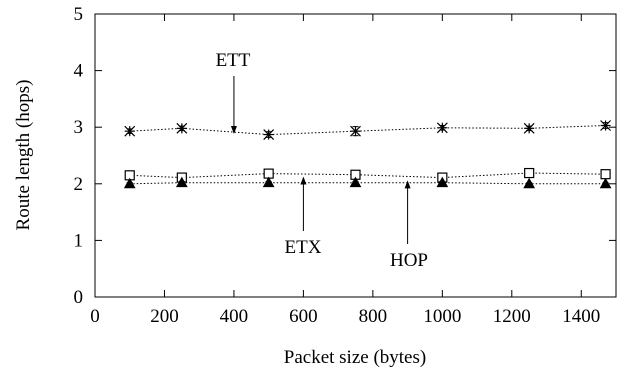 The image size is (631, 373). I want to click on x-tick-label: 0, so click(95, 316).